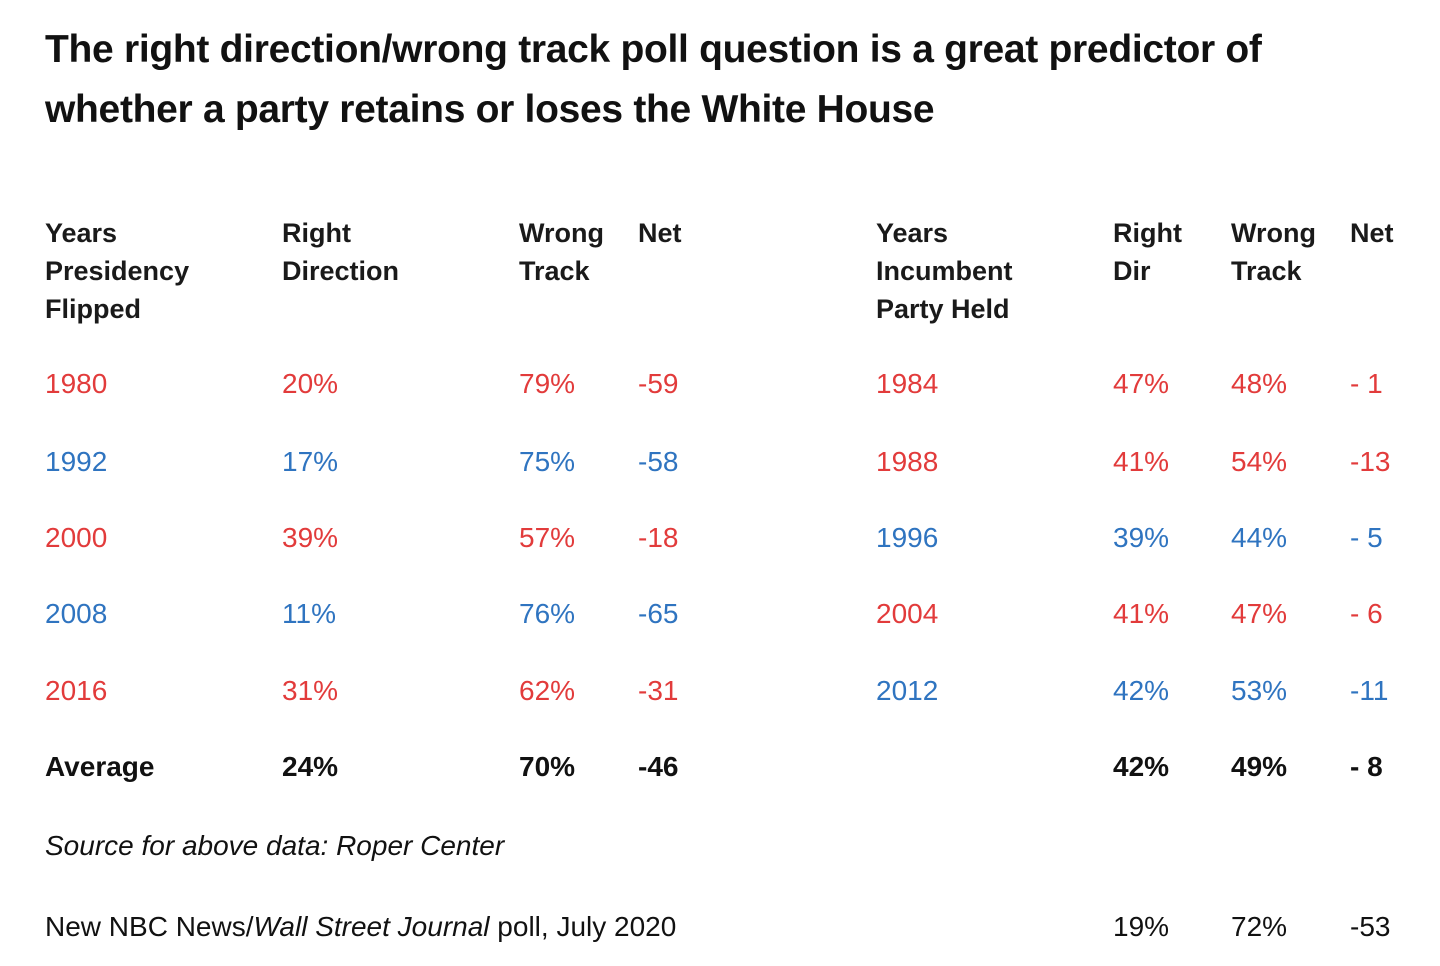  I want to click on cell-flipped-right: 17%, so click(310, 461).